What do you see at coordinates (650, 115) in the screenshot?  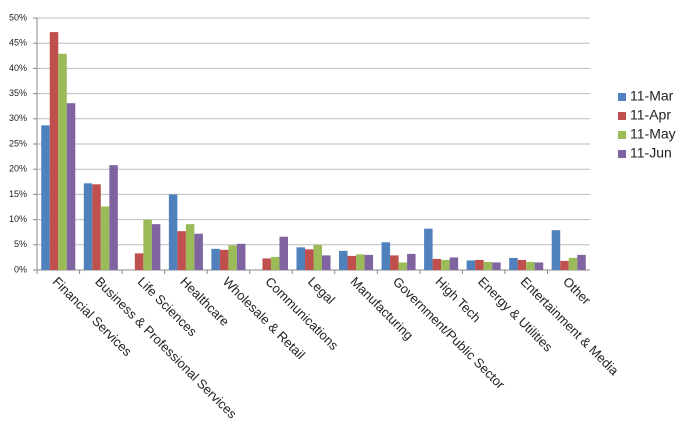 I see `legend-label: 11-Apr` at bounding box center [650, 115].